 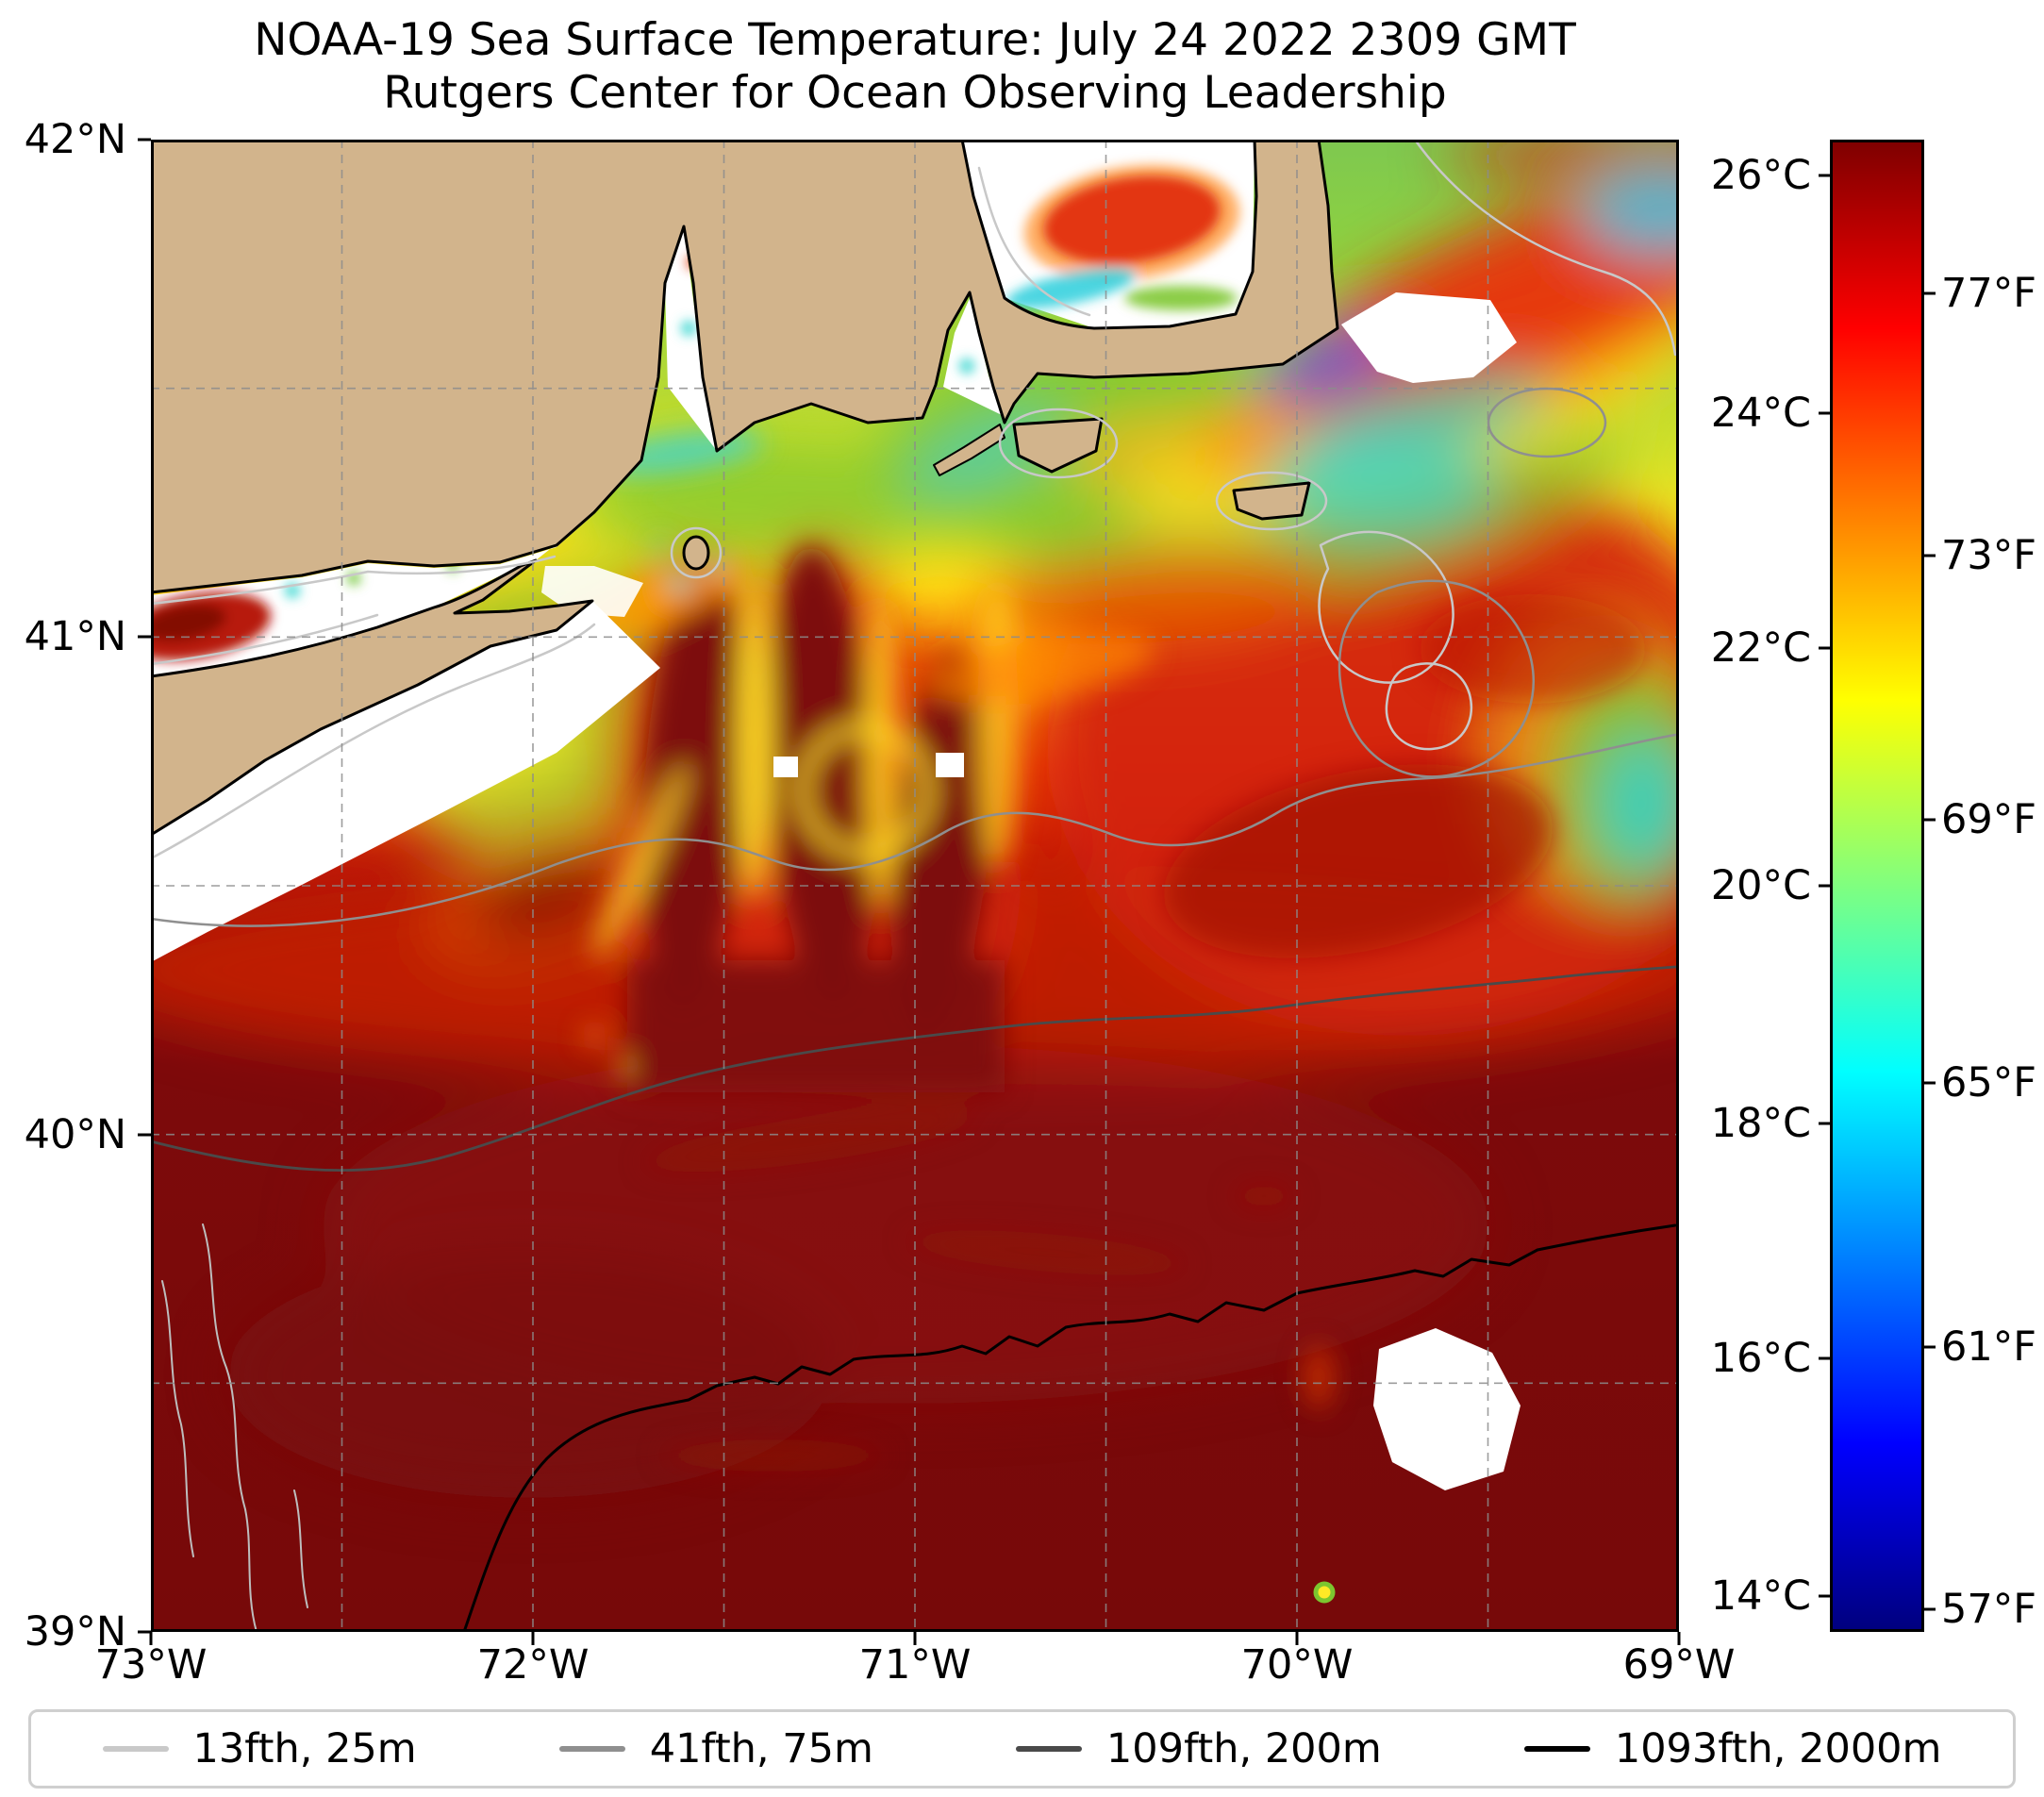 What do you see at coordinates (533, 1665) in the screenshot?
I see `x-tick-72°W: 72°W` at bounding box center [533, 1665].